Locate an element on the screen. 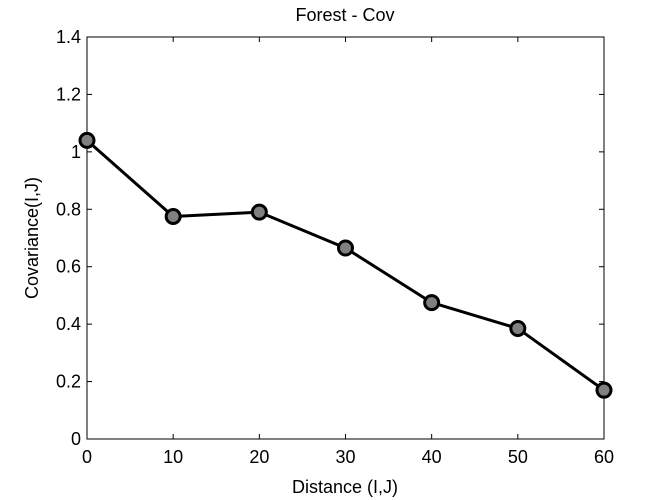 This screenshot has height=500, width=667. x-tick-label: 10 is located at coordinates (173, 457).